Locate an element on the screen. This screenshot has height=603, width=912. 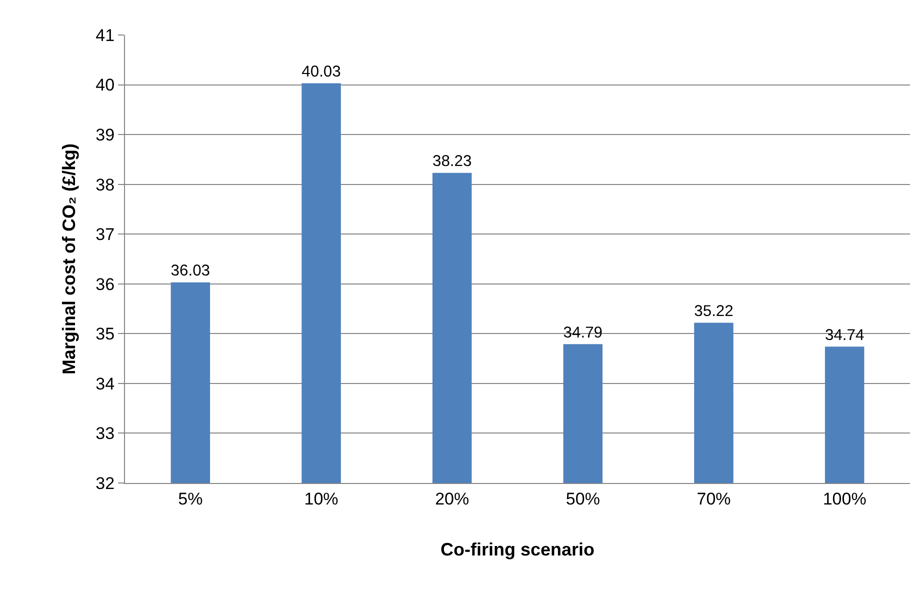
y-tick-label: 36 is located at coordinates (105, 284).